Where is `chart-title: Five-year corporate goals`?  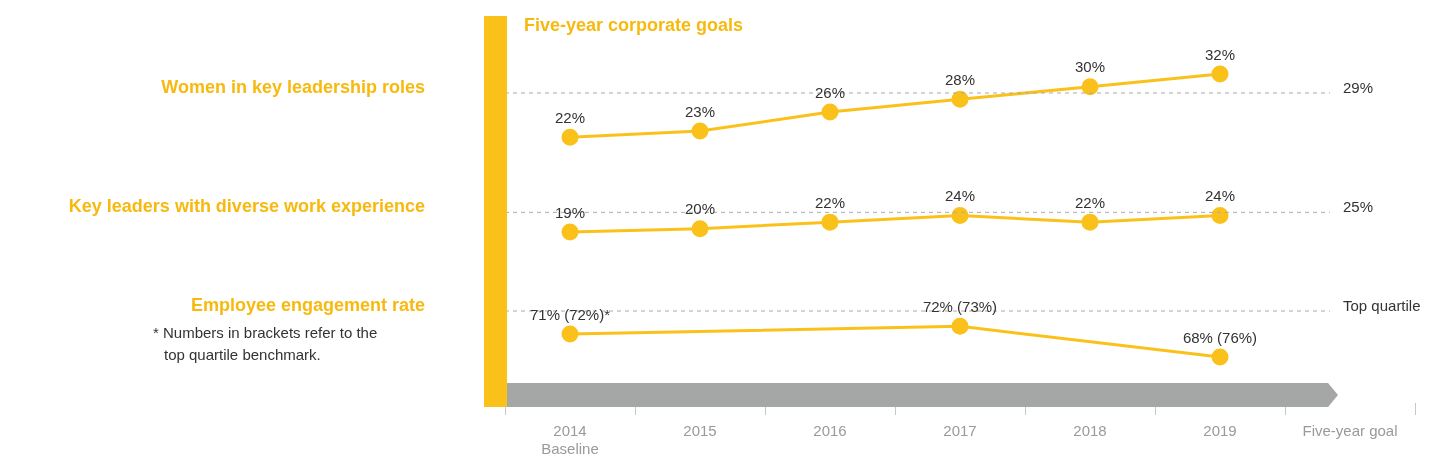
chart-title: Five-year corporate goals is located at coordinates (634, 24).